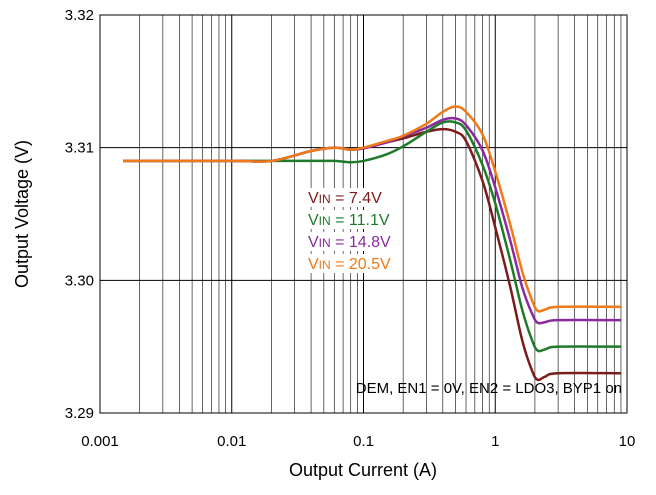 This screenshot has height=495, width=656. Describe the element at coordinates (79, 413) in the screenshot. I see `y-tick-label: 3.29` at that location.